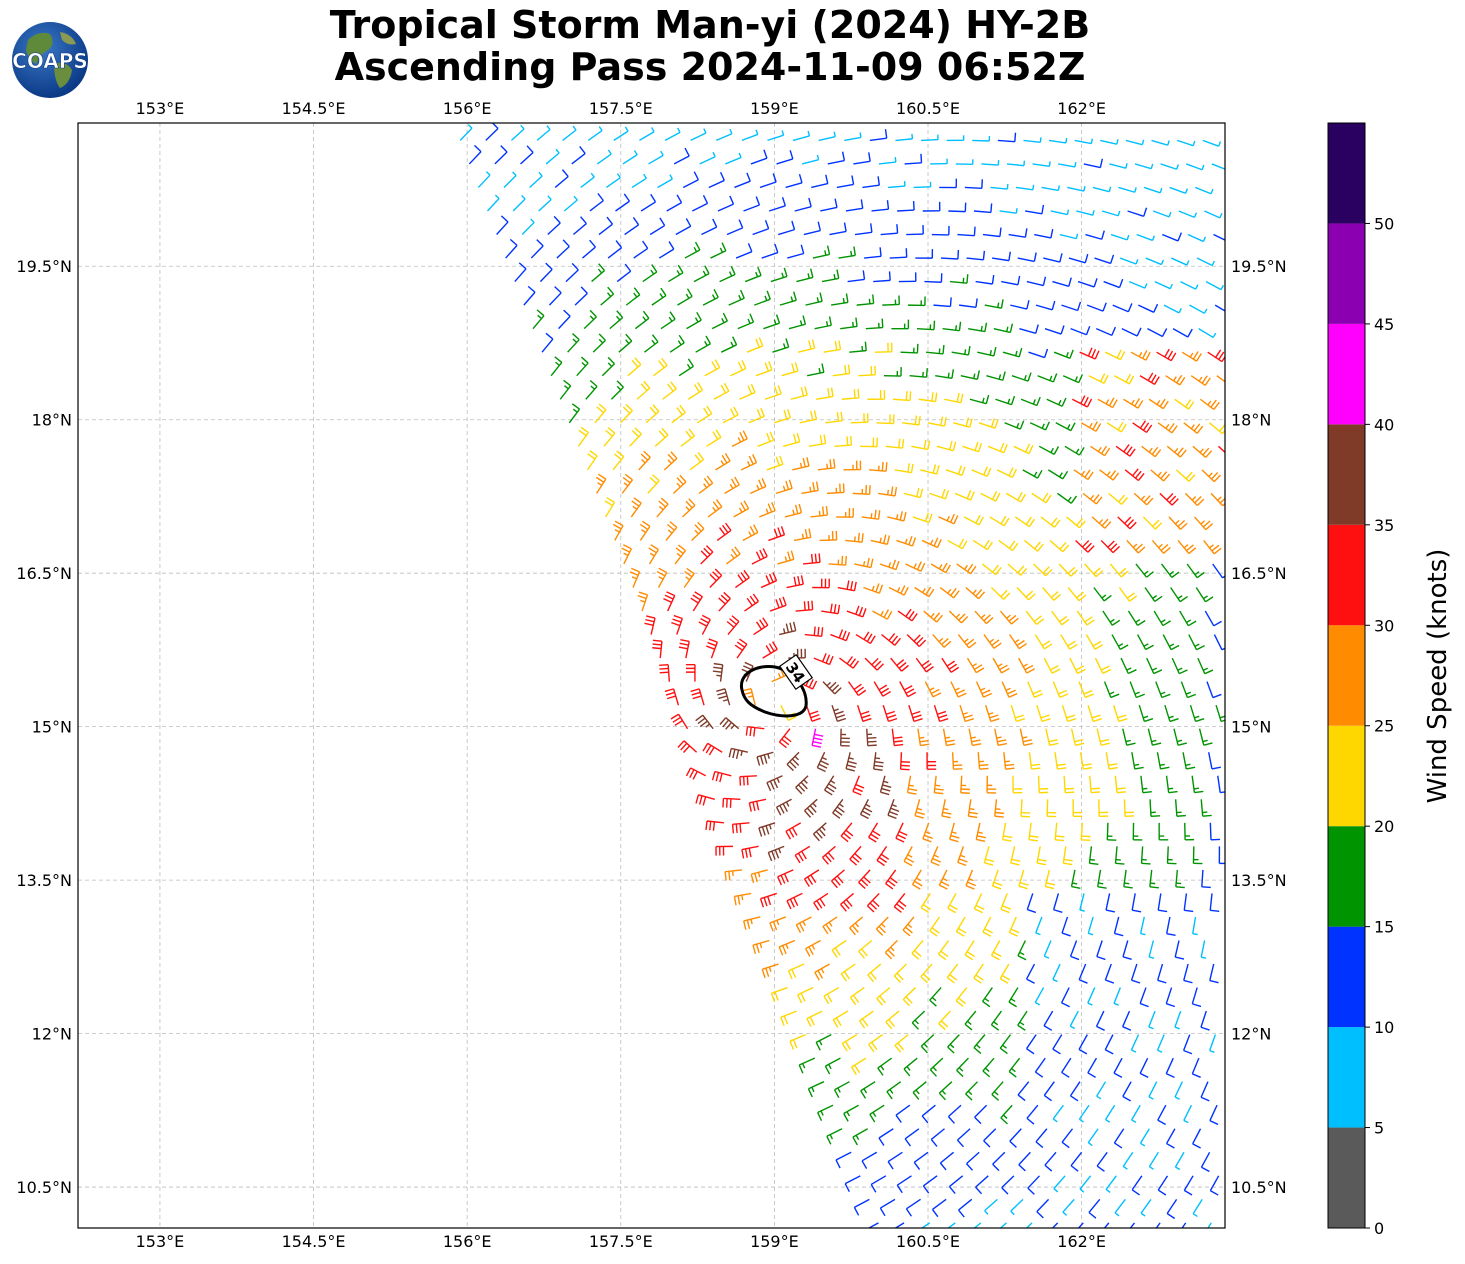  Describe the element at coordinates (44, 573) in the screenshot. I see `lat-tick-label-left: 16.5°N` at that location.